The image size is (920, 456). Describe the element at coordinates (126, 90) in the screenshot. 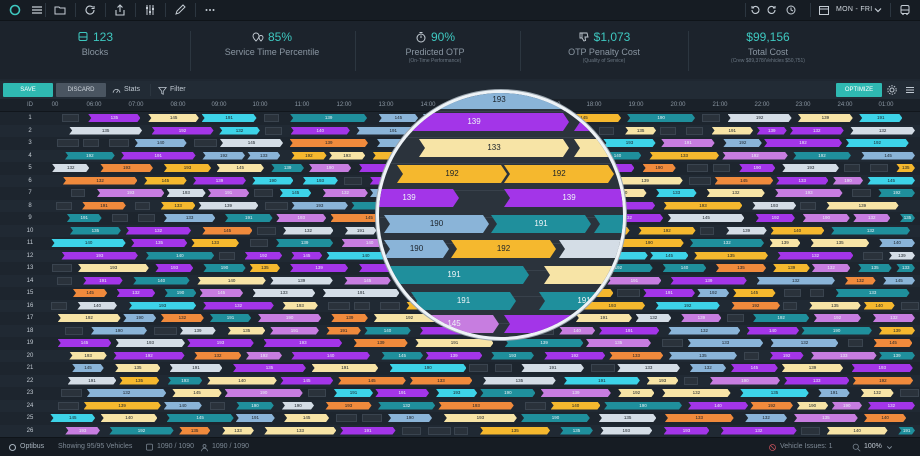

I see `stats-toggle: Stats` at that location.